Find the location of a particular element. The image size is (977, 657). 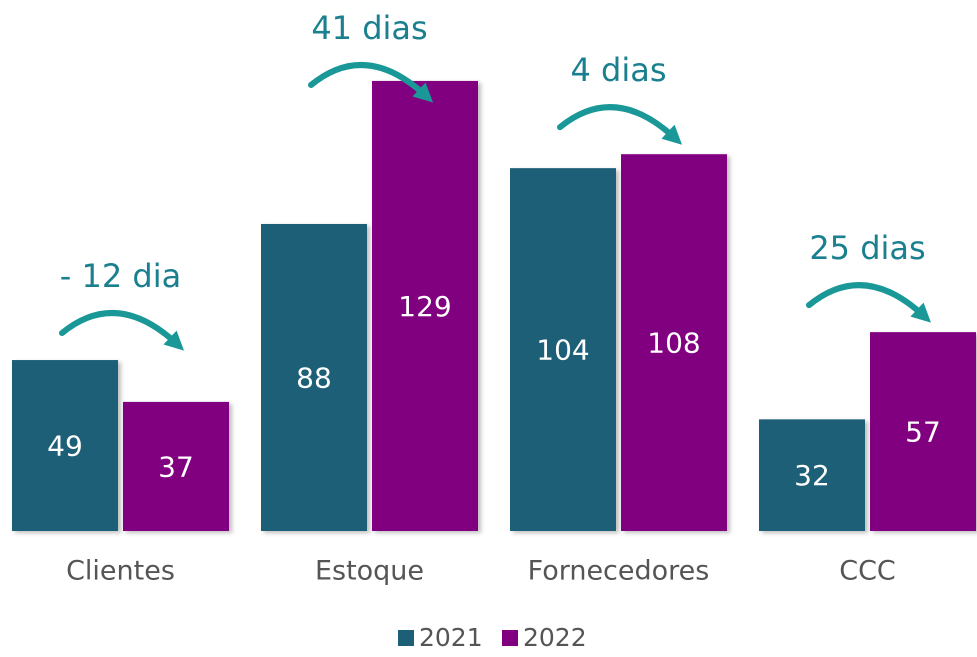

legend-label: 2022 is located at coordinates (555, 637).